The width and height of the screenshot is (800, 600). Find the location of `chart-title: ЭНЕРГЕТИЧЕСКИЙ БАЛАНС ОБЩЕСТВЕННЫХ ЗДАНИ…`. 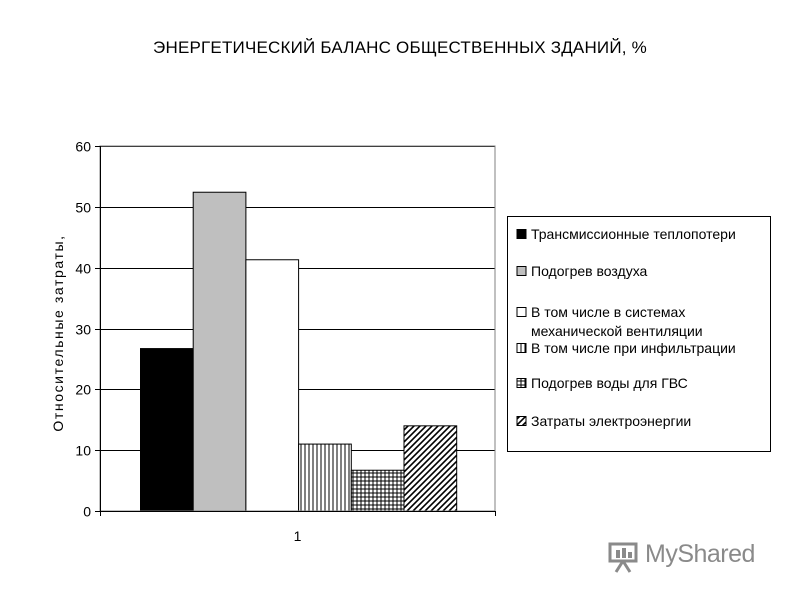

chart-title: ЭНЕРГЕТИЧЕСКИЙ БАЛАНС ОБЩЕСТВЕННЫХ ЗДАНИ… is located at coordinates (400, 47).